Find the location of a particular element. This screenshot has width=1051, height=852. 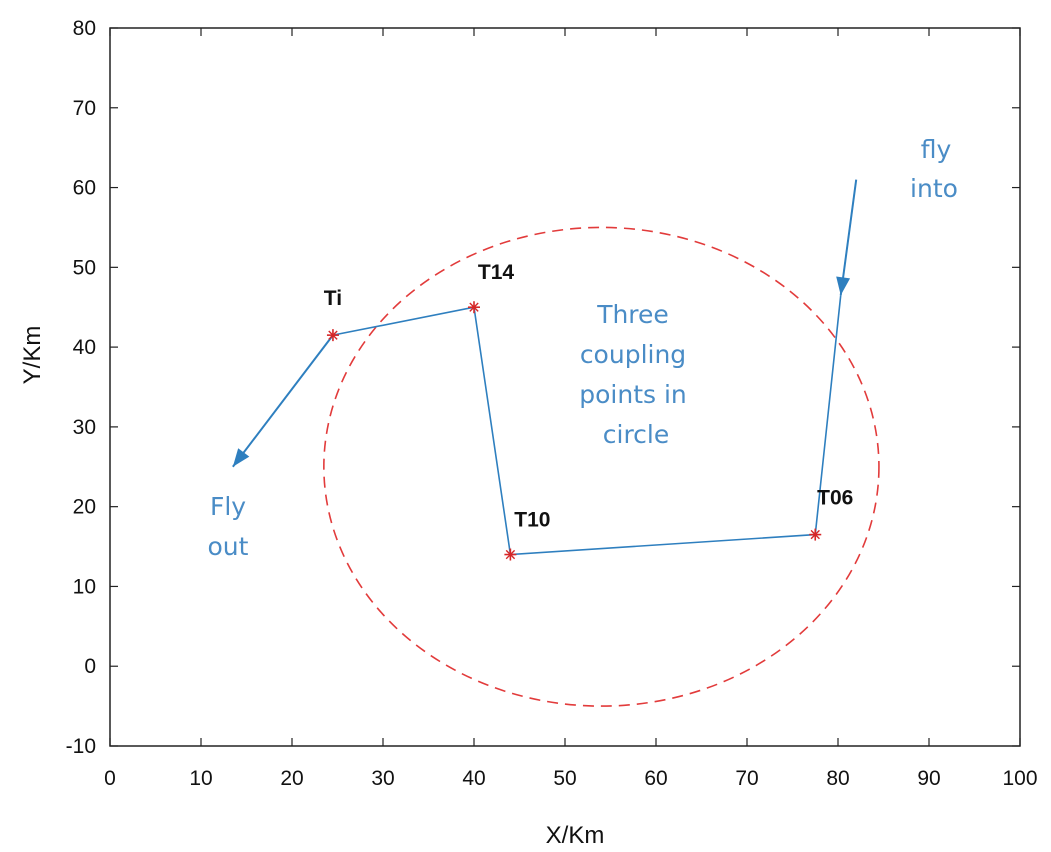

circle-note-line3: points in is located at coordinates (633, 394).